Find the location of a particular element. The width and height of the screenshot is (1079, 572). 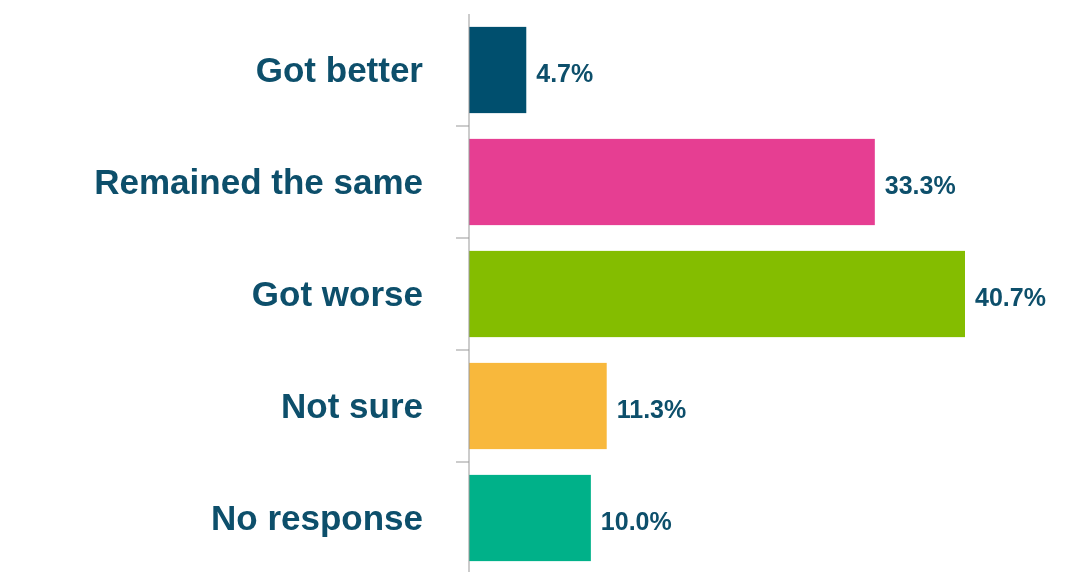

data-label: 40.7% is located at coordinates (1010, 296).